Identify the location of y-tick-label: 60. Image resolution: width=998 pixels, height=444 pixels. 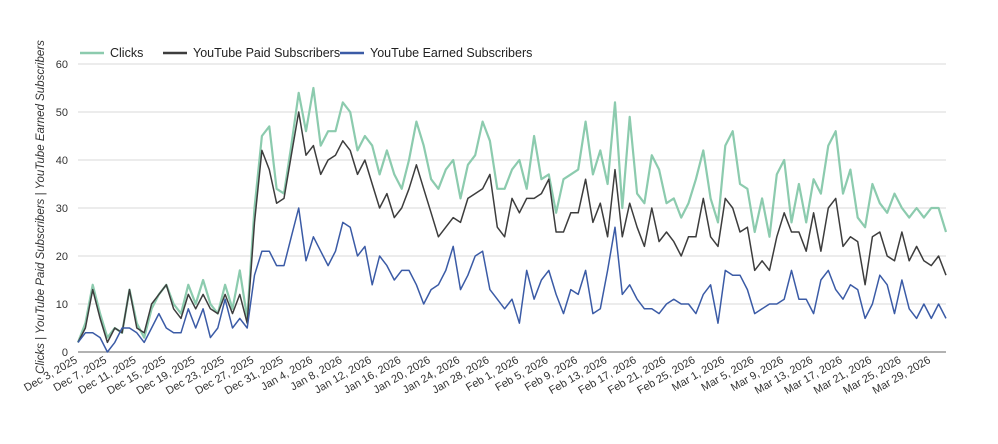
(62, 65).